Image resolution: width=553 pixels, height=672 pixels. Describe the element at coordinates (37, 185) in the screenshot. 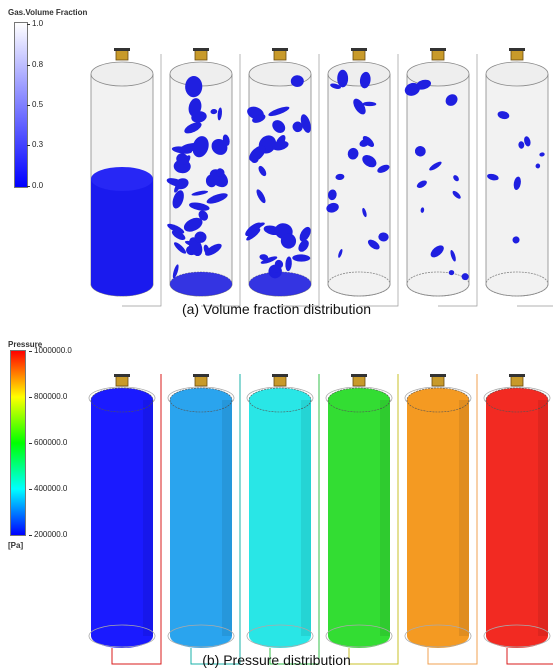

I see `volume-fraction-tick: 0.0` at that location.